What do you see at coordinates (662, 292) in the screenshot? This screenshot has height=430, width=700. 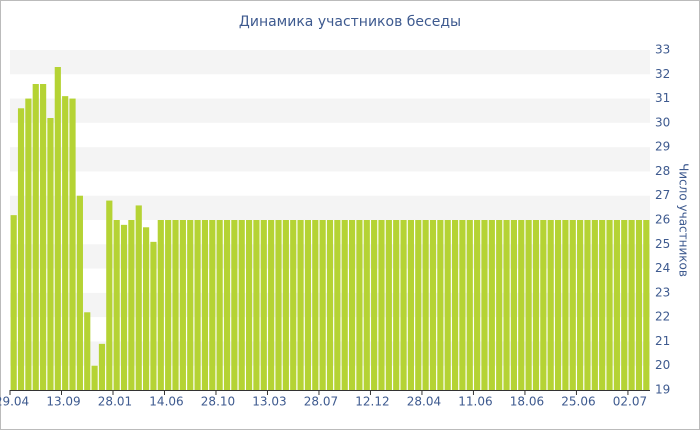 I see `y-tick-label: 23` at bounding box center [662, 292].